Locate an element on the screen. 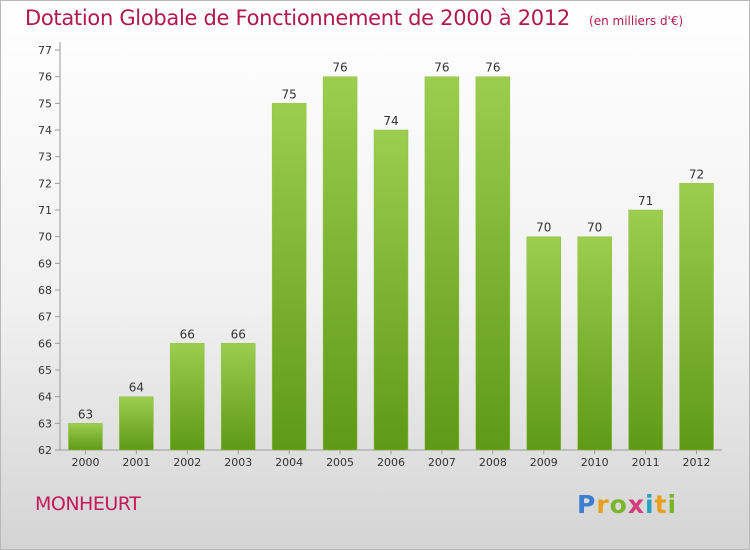  y-tick-label: 72 is located at coordinates (45, 183).